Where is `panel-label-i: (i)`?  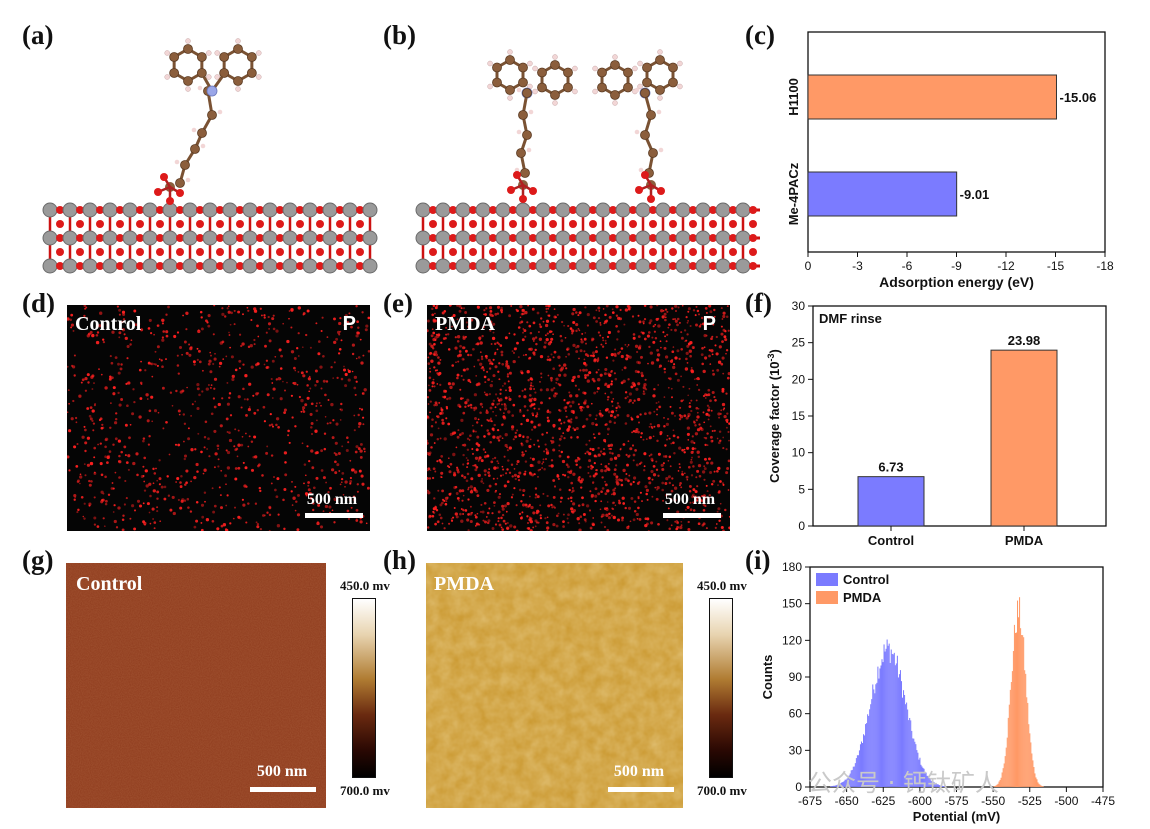
panel-label-i: (i) is located at coordinates (758, 560).